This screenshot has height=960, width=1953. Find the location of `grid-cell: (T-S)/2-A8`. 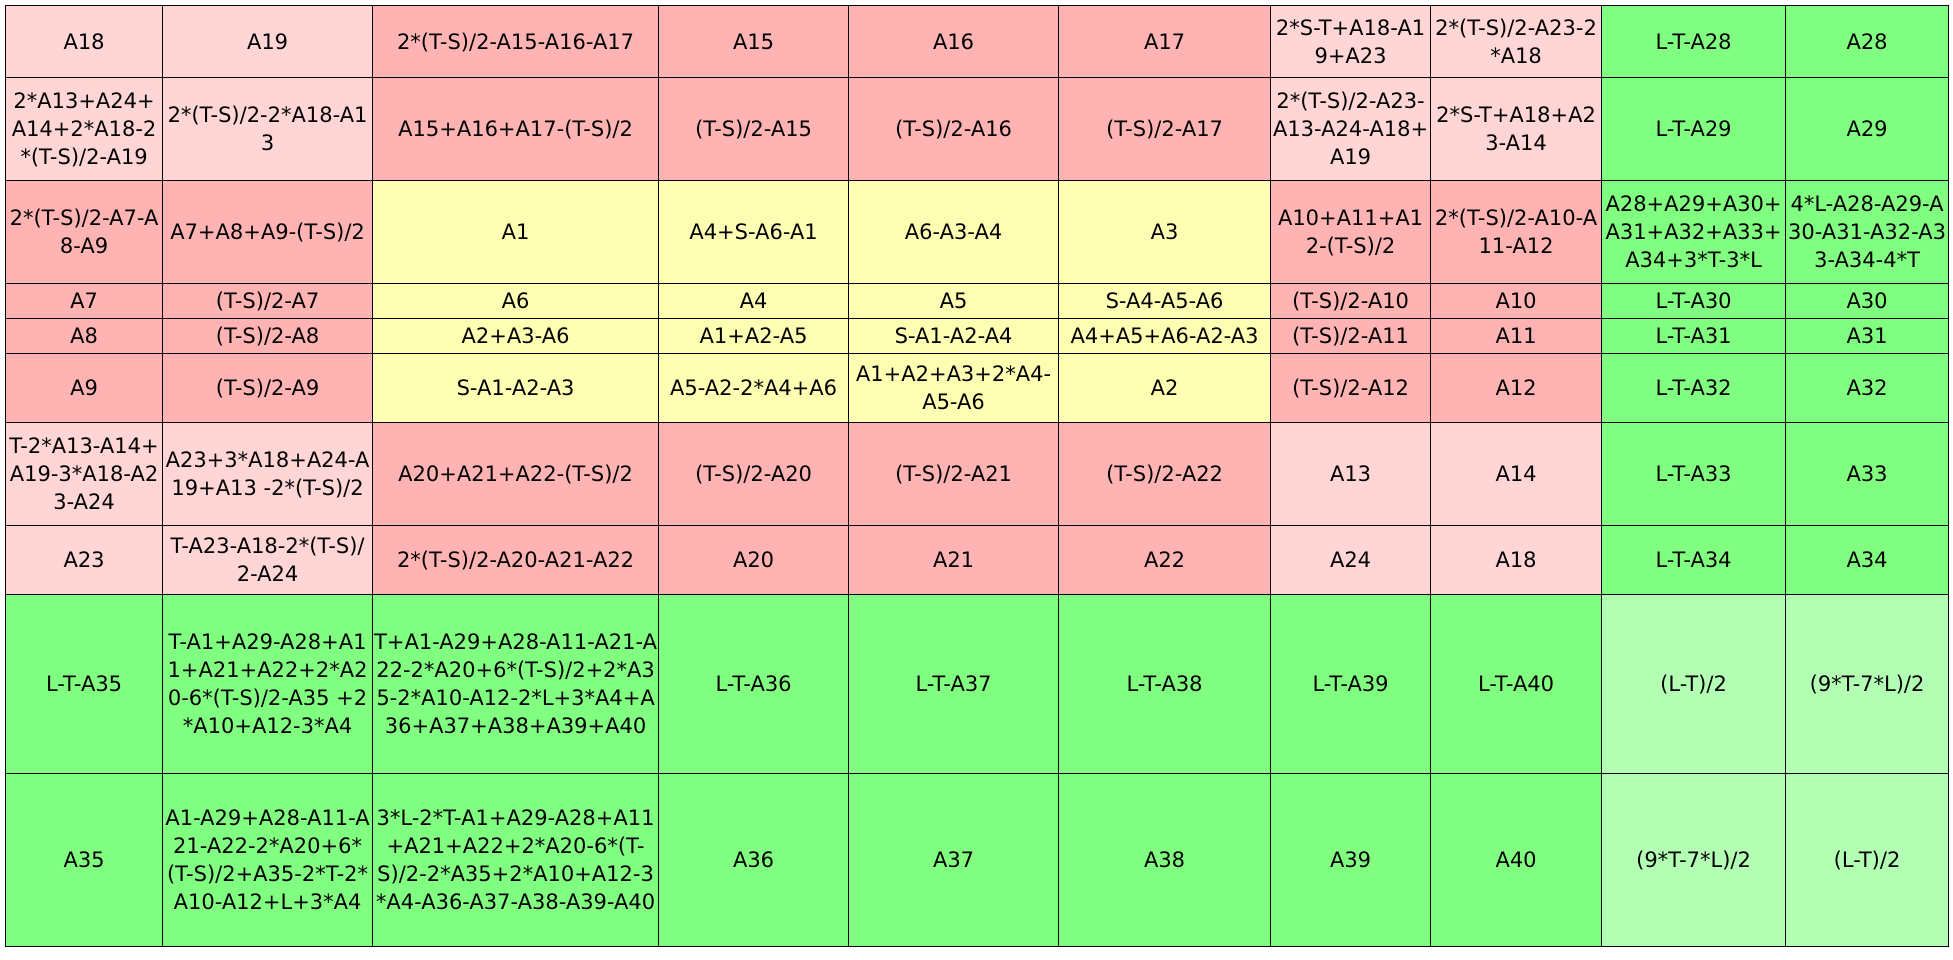

grid-cell: (T-S)/2-A8 is located at coordinates (267, 336).